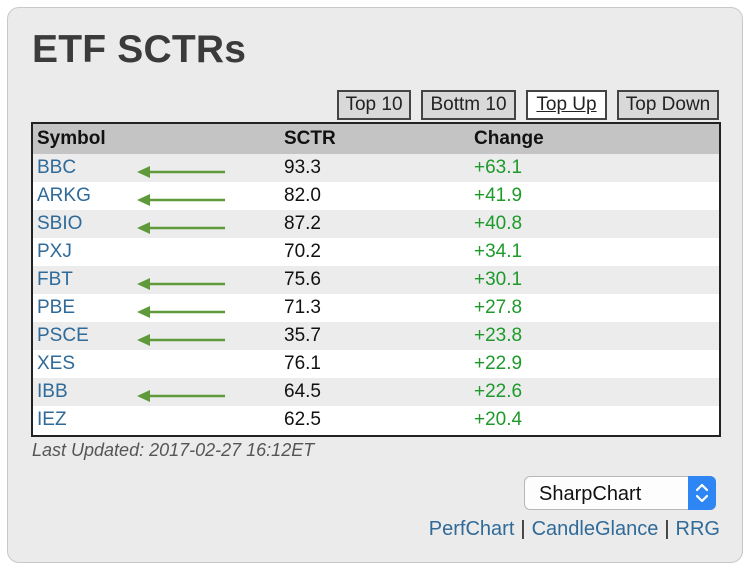 The width and height of the screenshot is (752, 572). What do you see at coordinates (566, 105) in the screenshot?
I see `tab-top-up: Top Up` at bounding box center [566, 105].